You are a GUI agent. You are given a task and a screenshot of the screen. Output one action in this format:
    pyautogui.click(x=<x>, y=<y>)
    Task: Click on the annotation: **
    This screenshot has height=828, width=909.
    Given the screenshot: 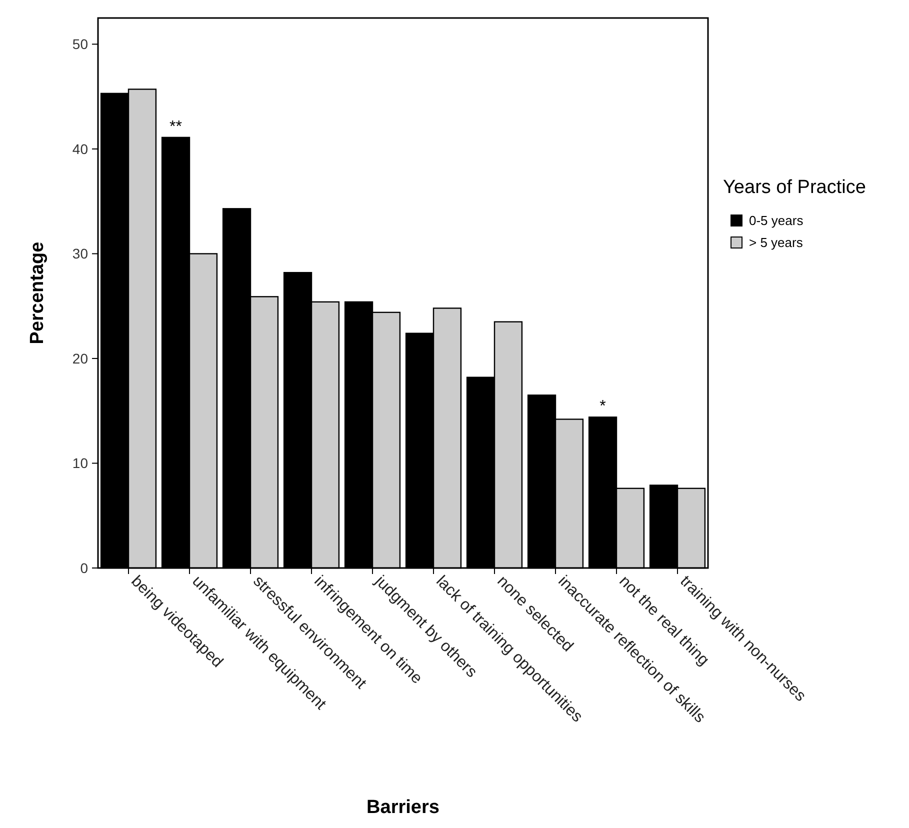 What is the action you would take?
    pyautogui.click(x=176, y=127)
    